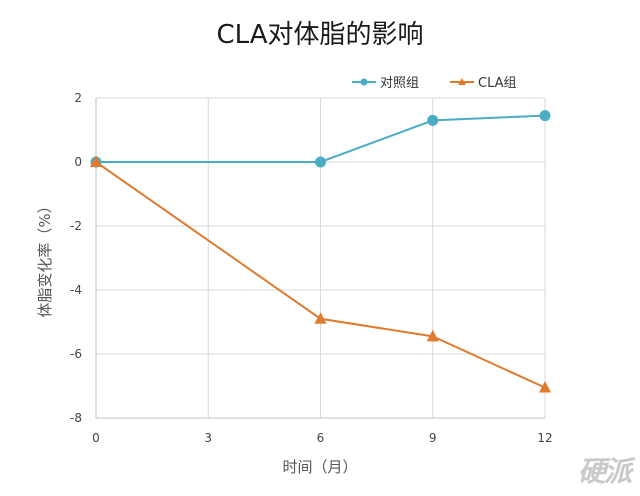 This screenshot has height=496, width=640. What do you see at coordinates (319, 35) in the screenshot?
I see `chart-title: CLA对体脂的影响` at bounding box center [319, 35].